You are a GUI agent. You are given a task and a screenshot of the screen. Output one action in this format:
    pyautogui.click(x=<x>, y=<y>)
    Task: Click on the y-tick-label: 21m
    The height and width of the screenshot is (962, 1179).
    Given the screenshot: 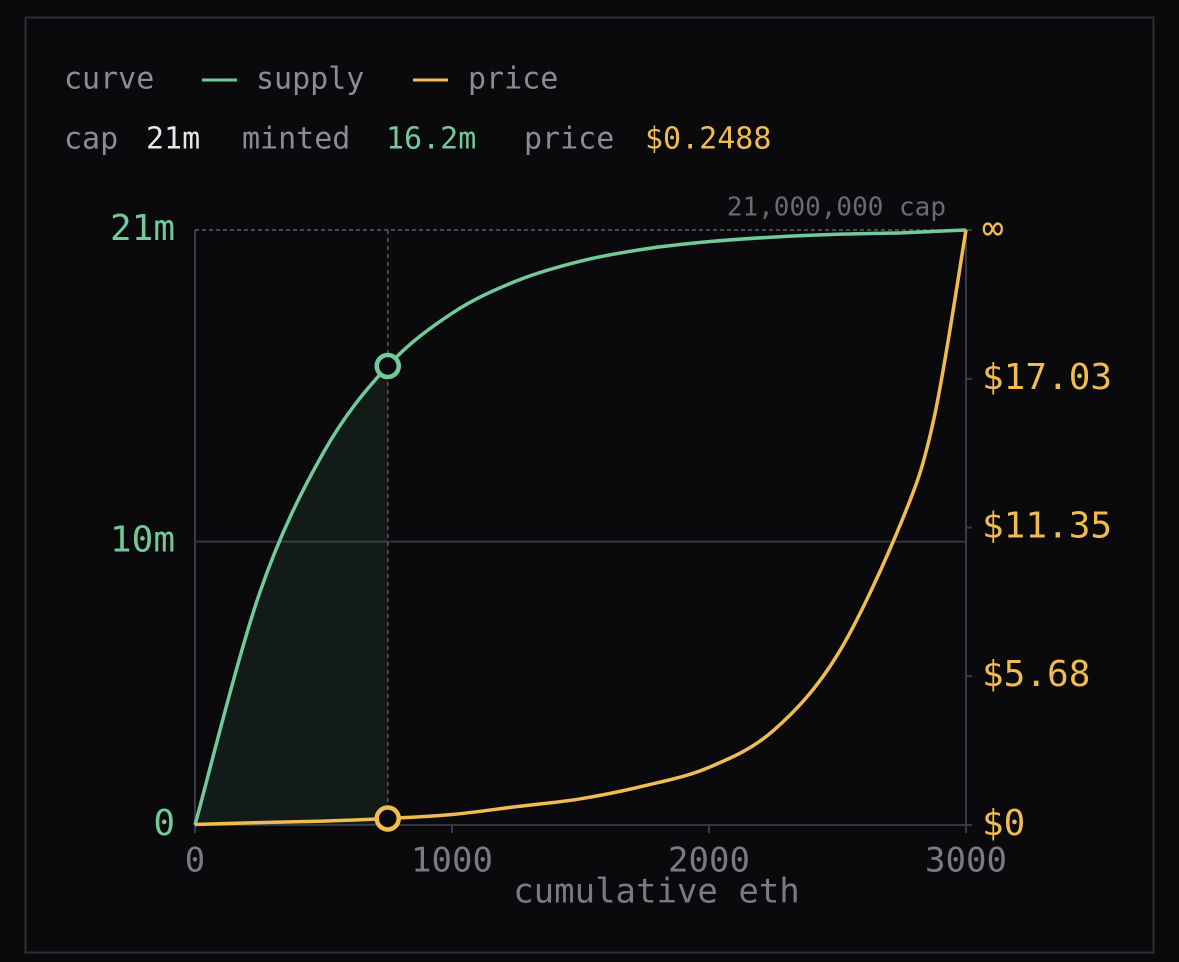 What is the action you would take?
    pyautogui.click(x=142, y=228)
    